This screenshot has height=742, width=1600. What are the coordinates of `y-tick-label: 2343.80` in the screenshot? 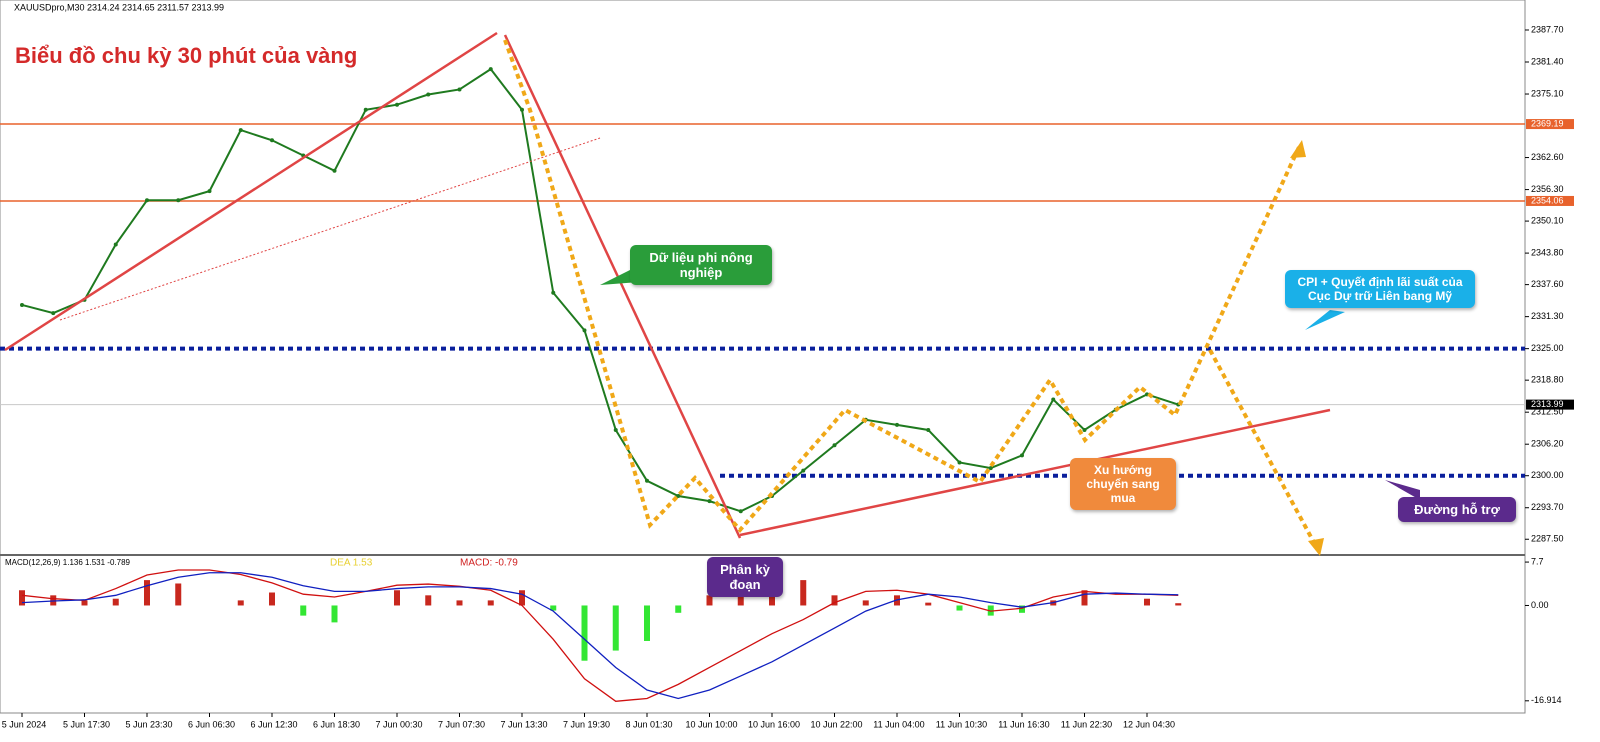 It's located at (1547, 252).